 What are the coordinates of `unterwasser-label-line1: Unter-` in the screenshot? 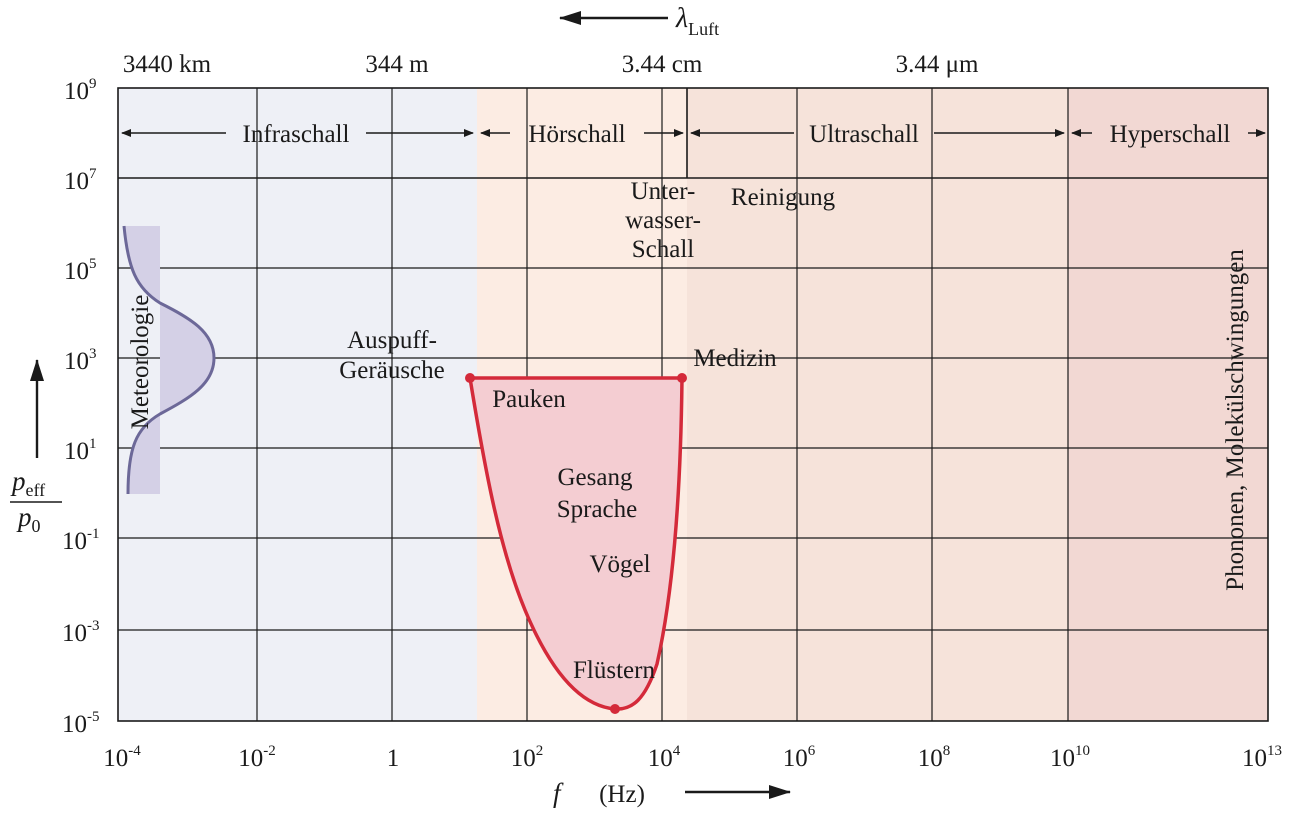 It's located at (663, 191).